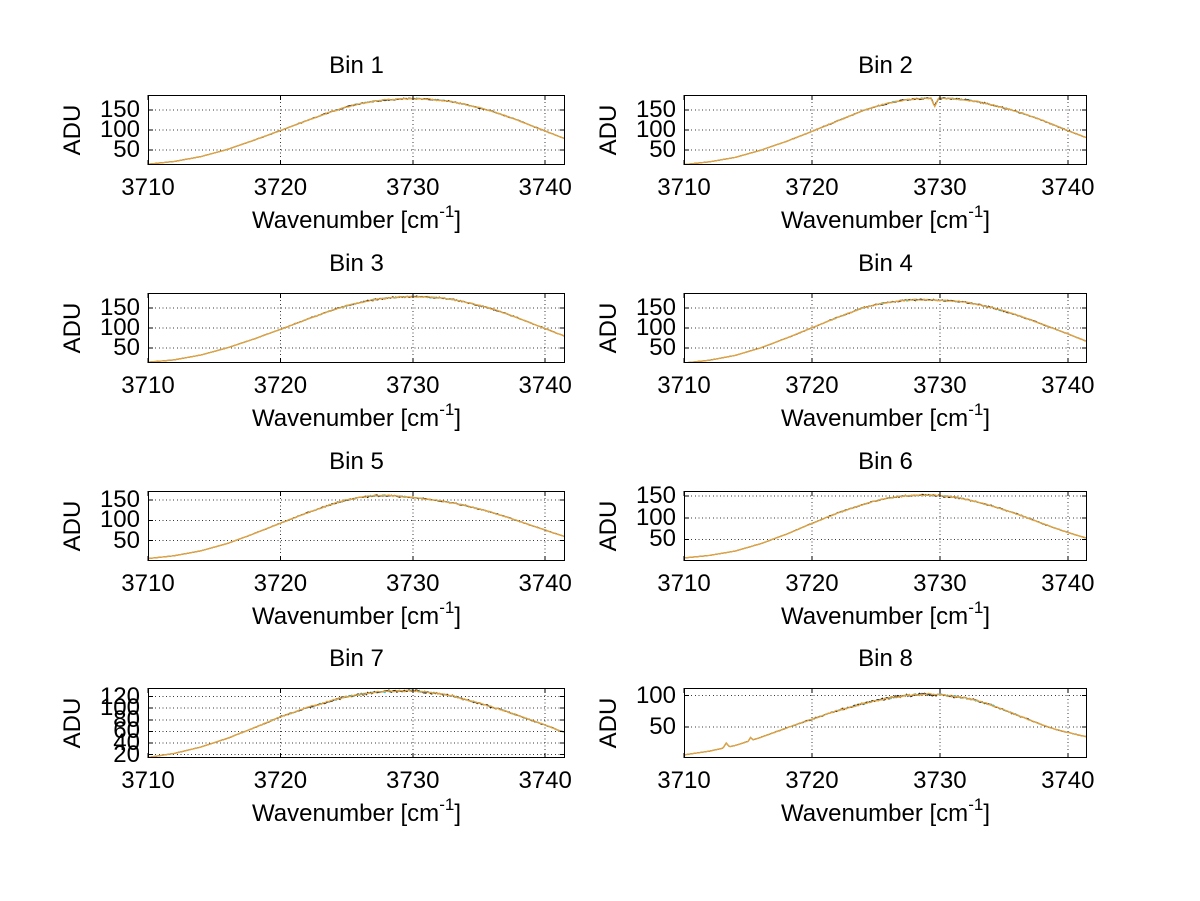 This screenshot has width=1200, height=901. I want to click on y-tick-label: 80, so click(126, 719).